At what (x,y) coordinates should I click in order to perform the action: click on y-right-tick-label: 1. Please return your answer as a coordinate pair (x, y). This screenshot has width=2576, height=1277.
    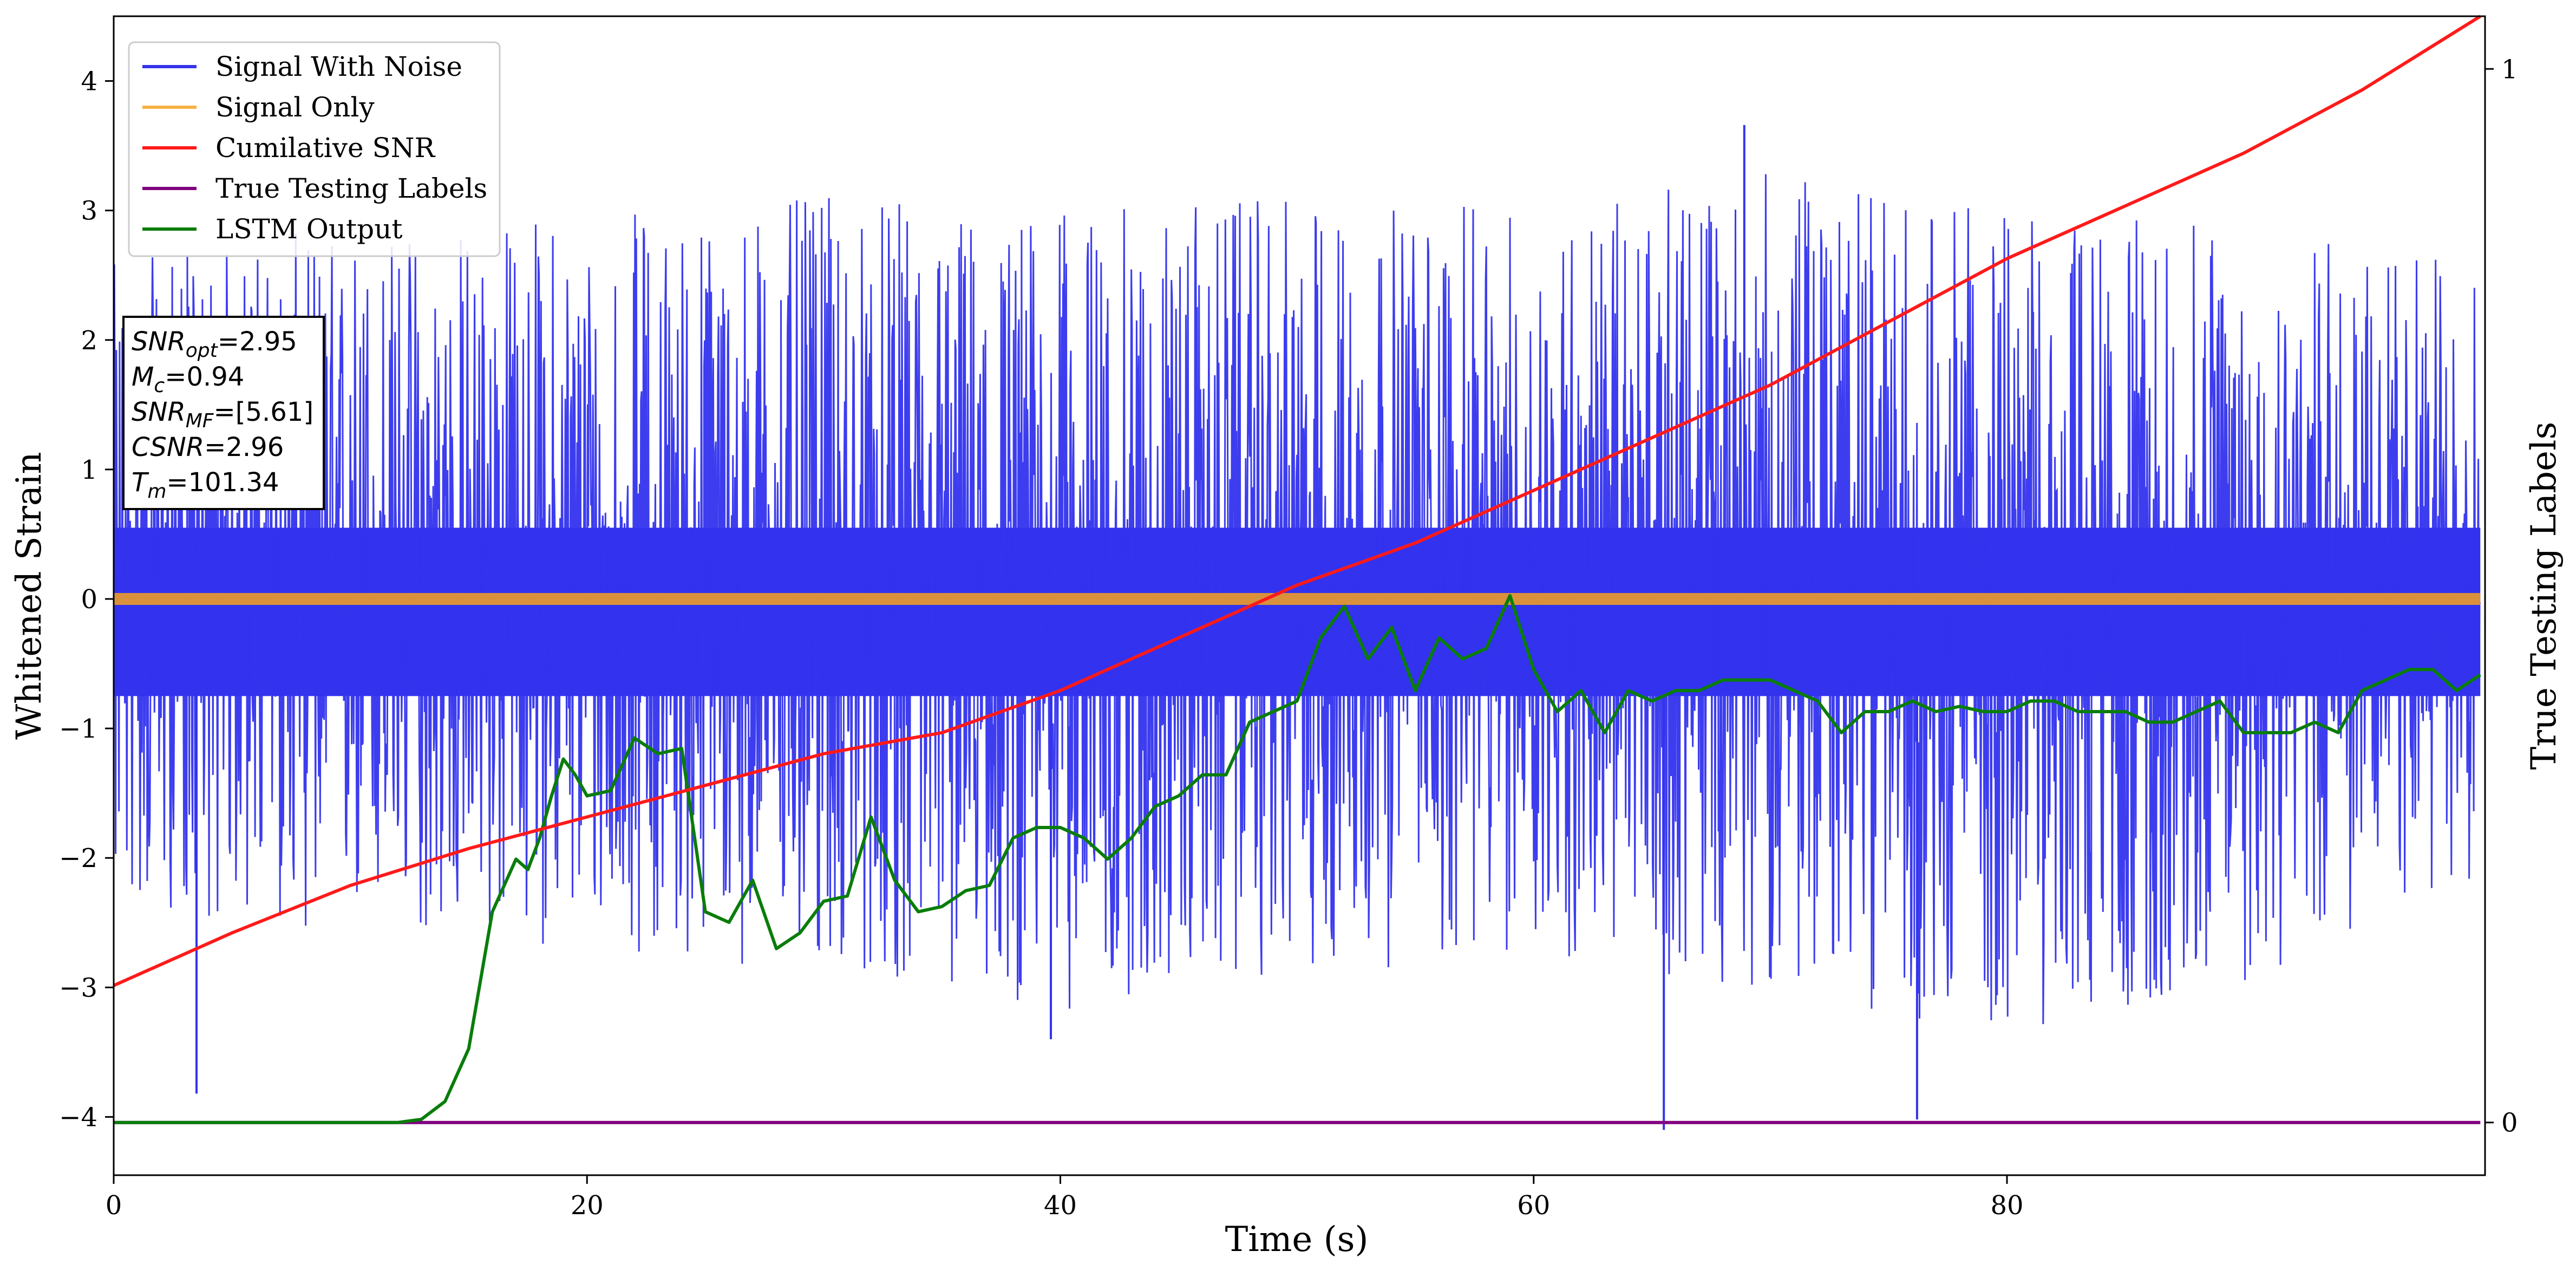
    Looking at the image, I should click on (2509, 69).